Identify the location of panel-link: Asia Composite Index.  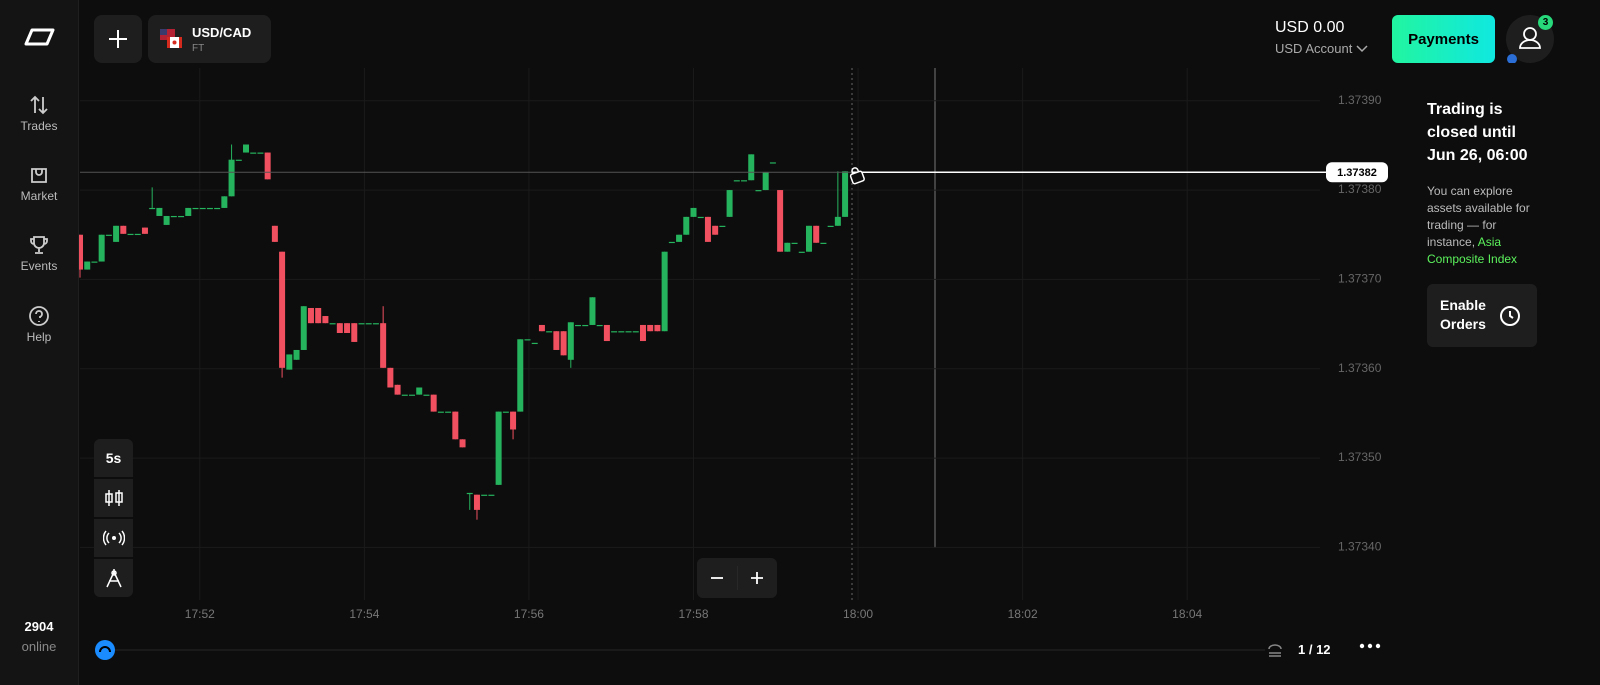
(1472, 250).